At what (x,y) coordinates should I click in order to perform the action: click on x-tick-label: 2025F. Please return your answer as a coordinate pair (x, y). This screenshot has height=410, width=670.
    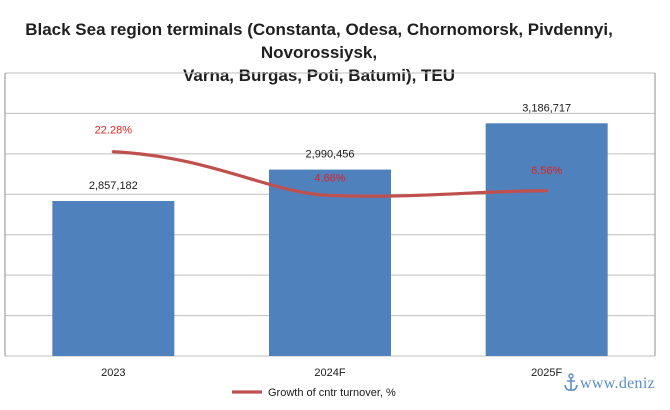
    Looking at the image, I should click on (546, 373).